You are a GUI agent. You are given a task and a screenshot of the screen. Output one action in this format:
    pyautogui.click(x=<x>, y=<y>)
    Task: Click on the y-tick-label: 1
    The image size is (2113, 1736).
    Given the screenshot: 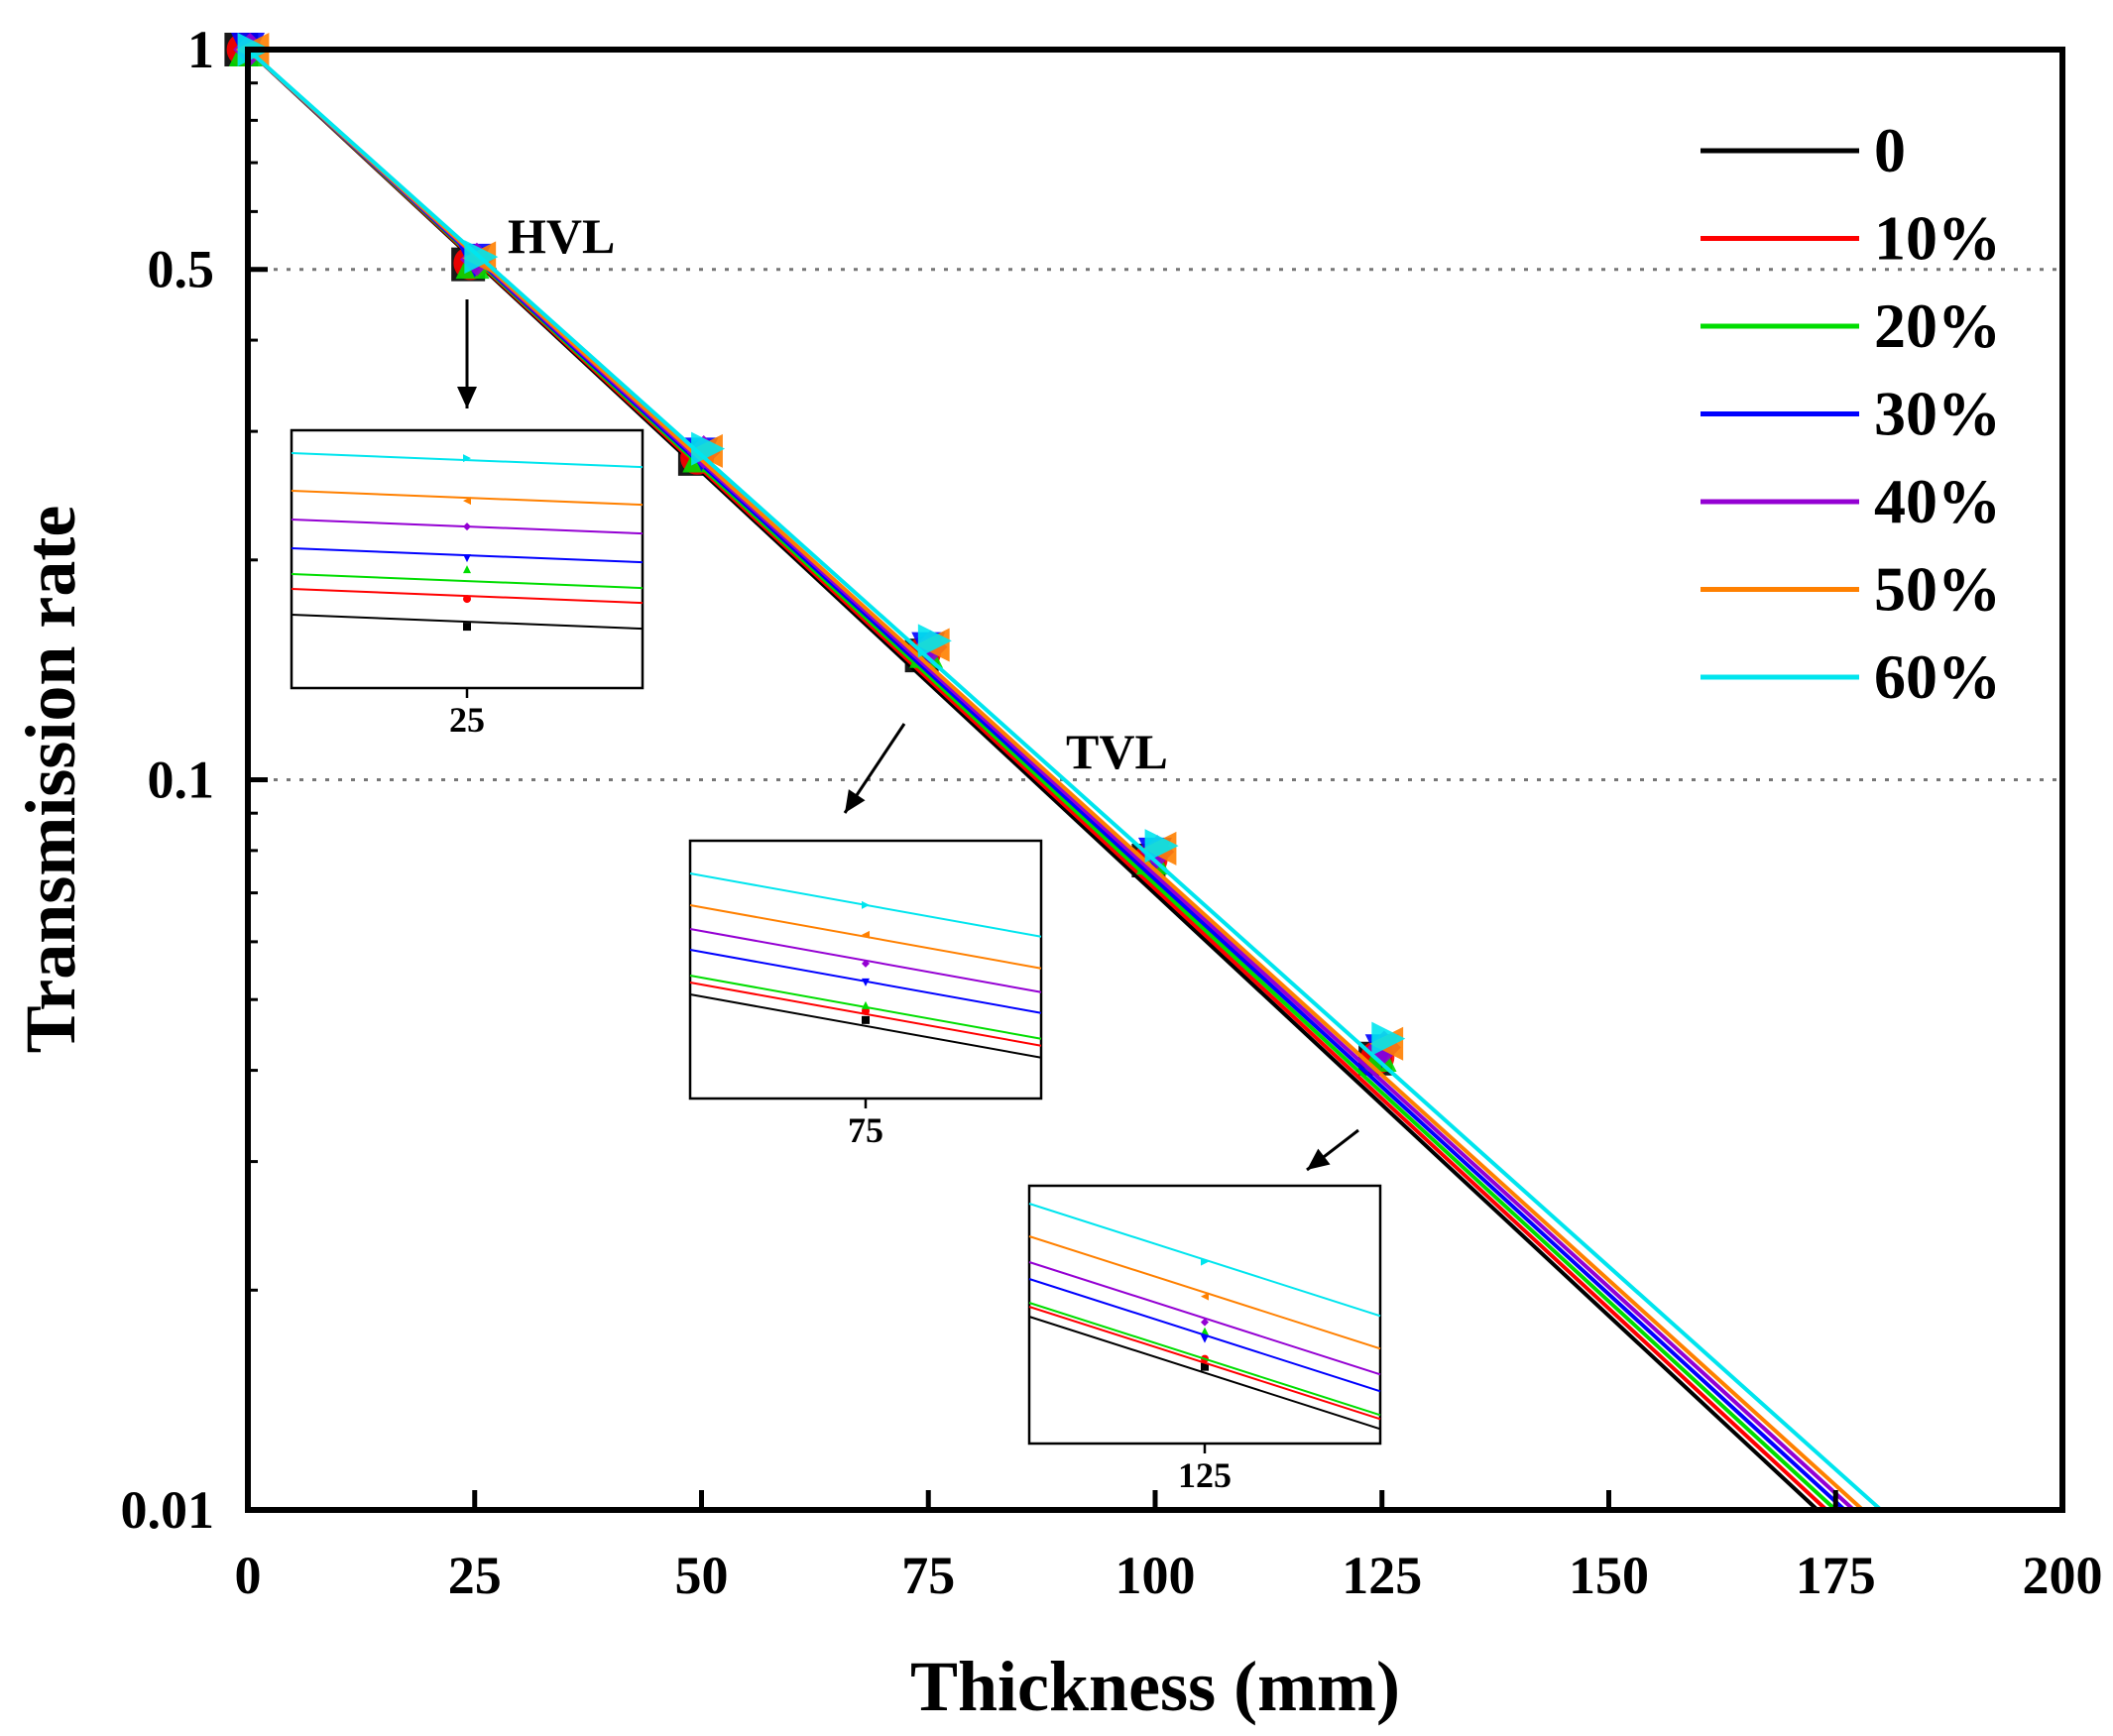 What is the action you would take?
    pyautogui.click(x=200, y=49)
    